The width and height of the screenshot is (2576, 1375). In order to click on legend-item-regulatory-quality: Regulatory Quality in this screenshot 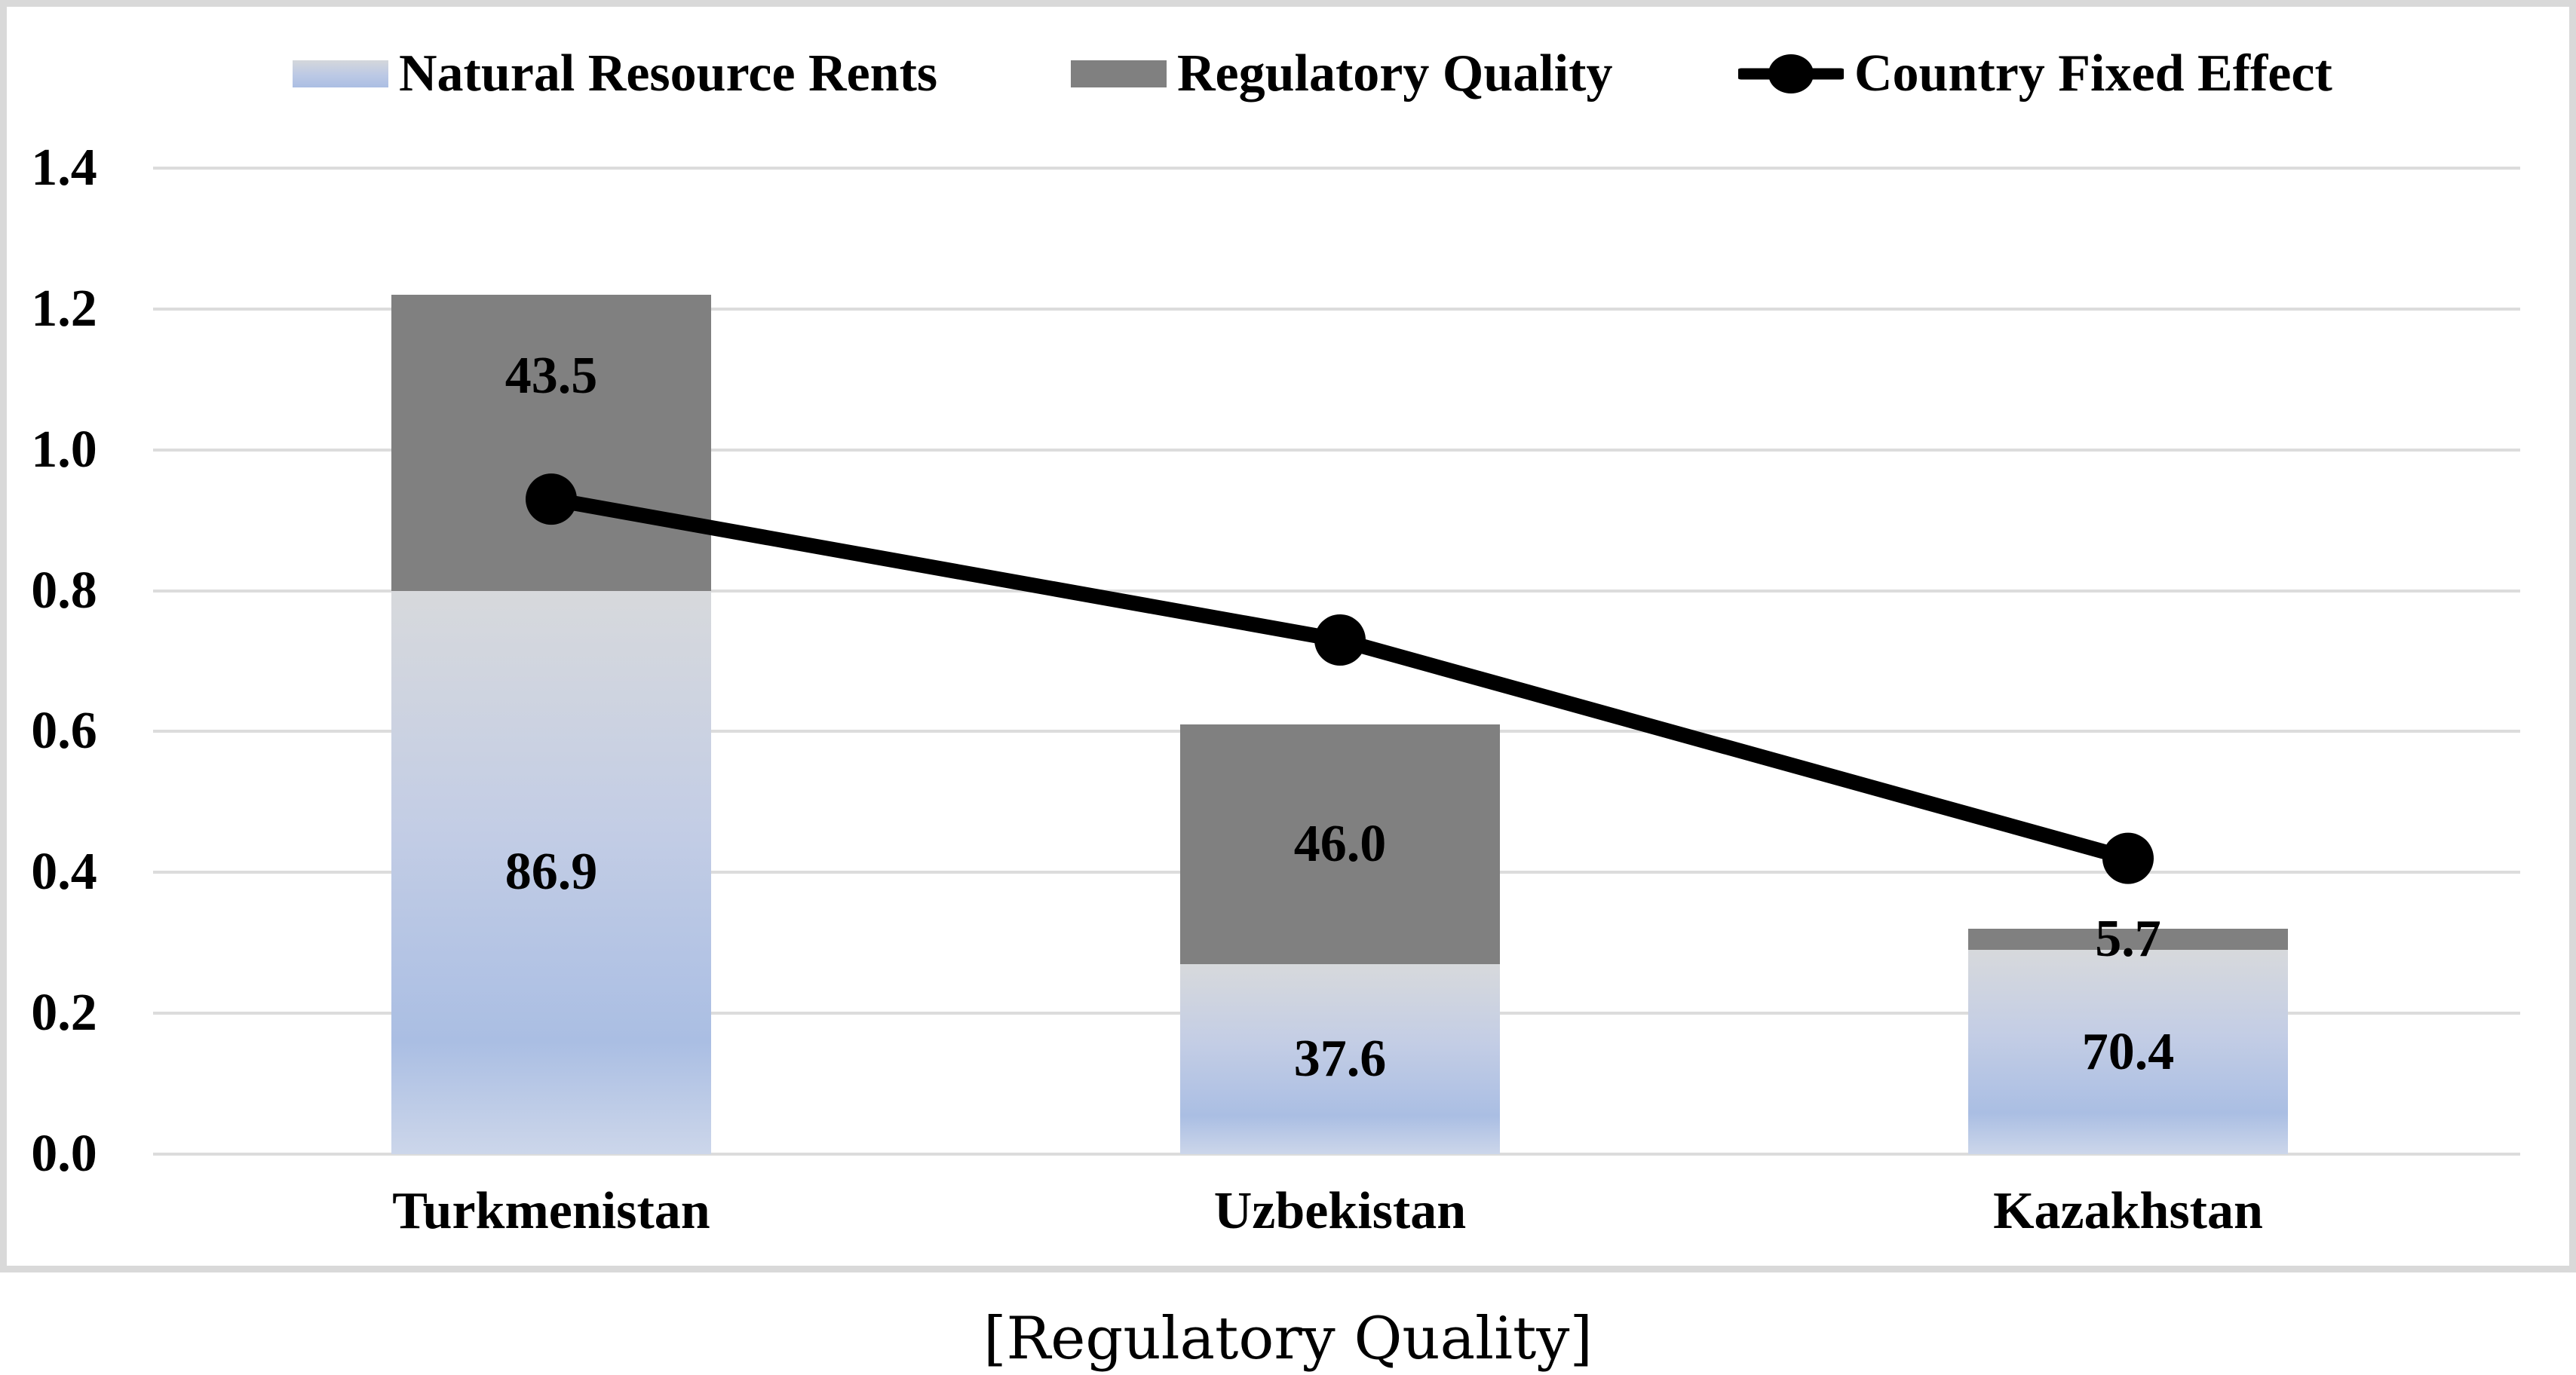, I will do `click(1341, 74)`.